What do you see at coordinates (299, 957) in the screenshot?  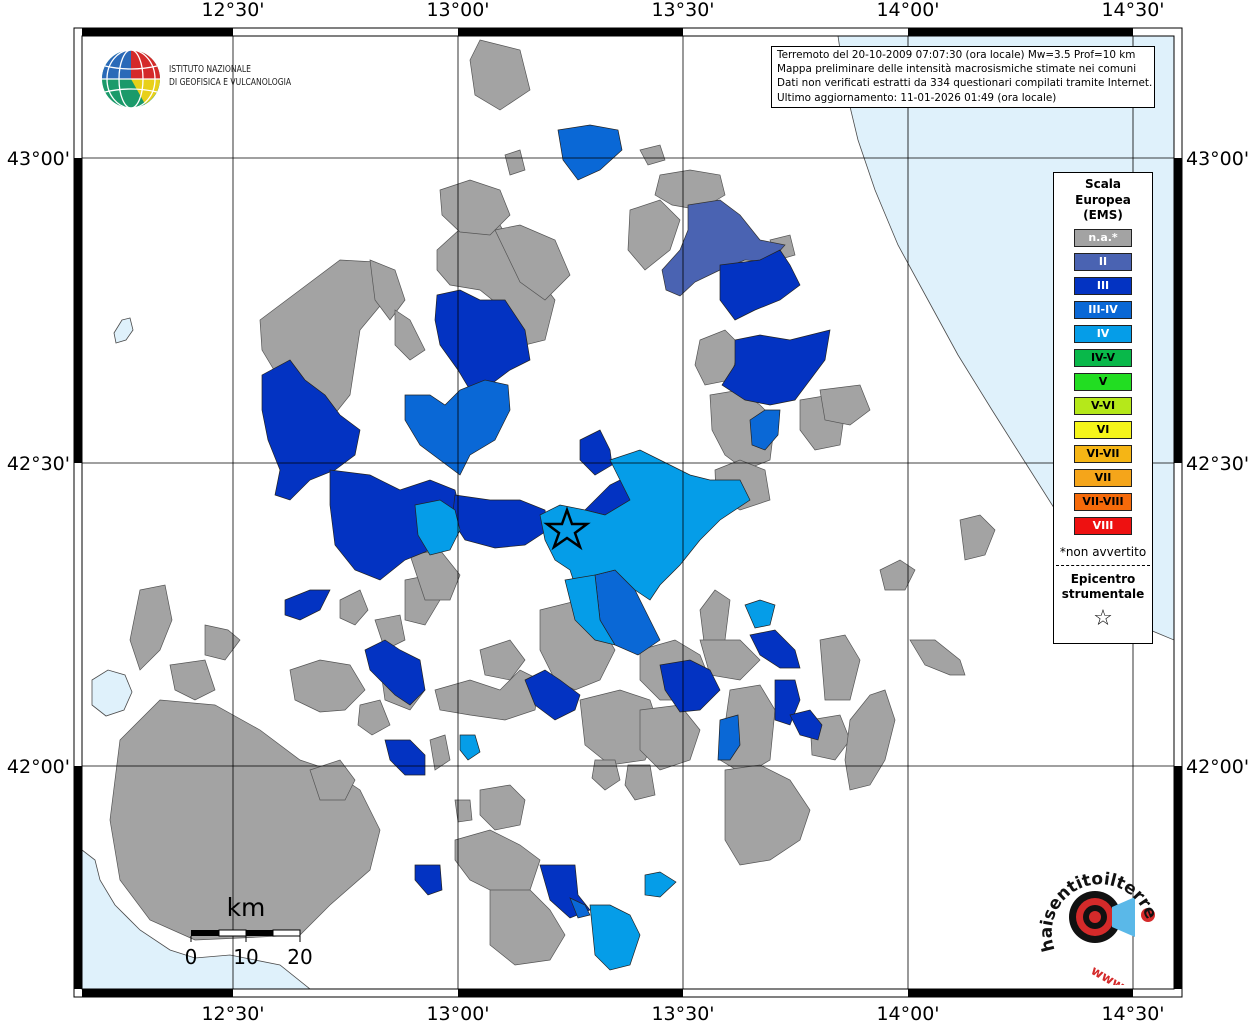 I see `scale-label-20: 20` at bounding box center [299, 957].